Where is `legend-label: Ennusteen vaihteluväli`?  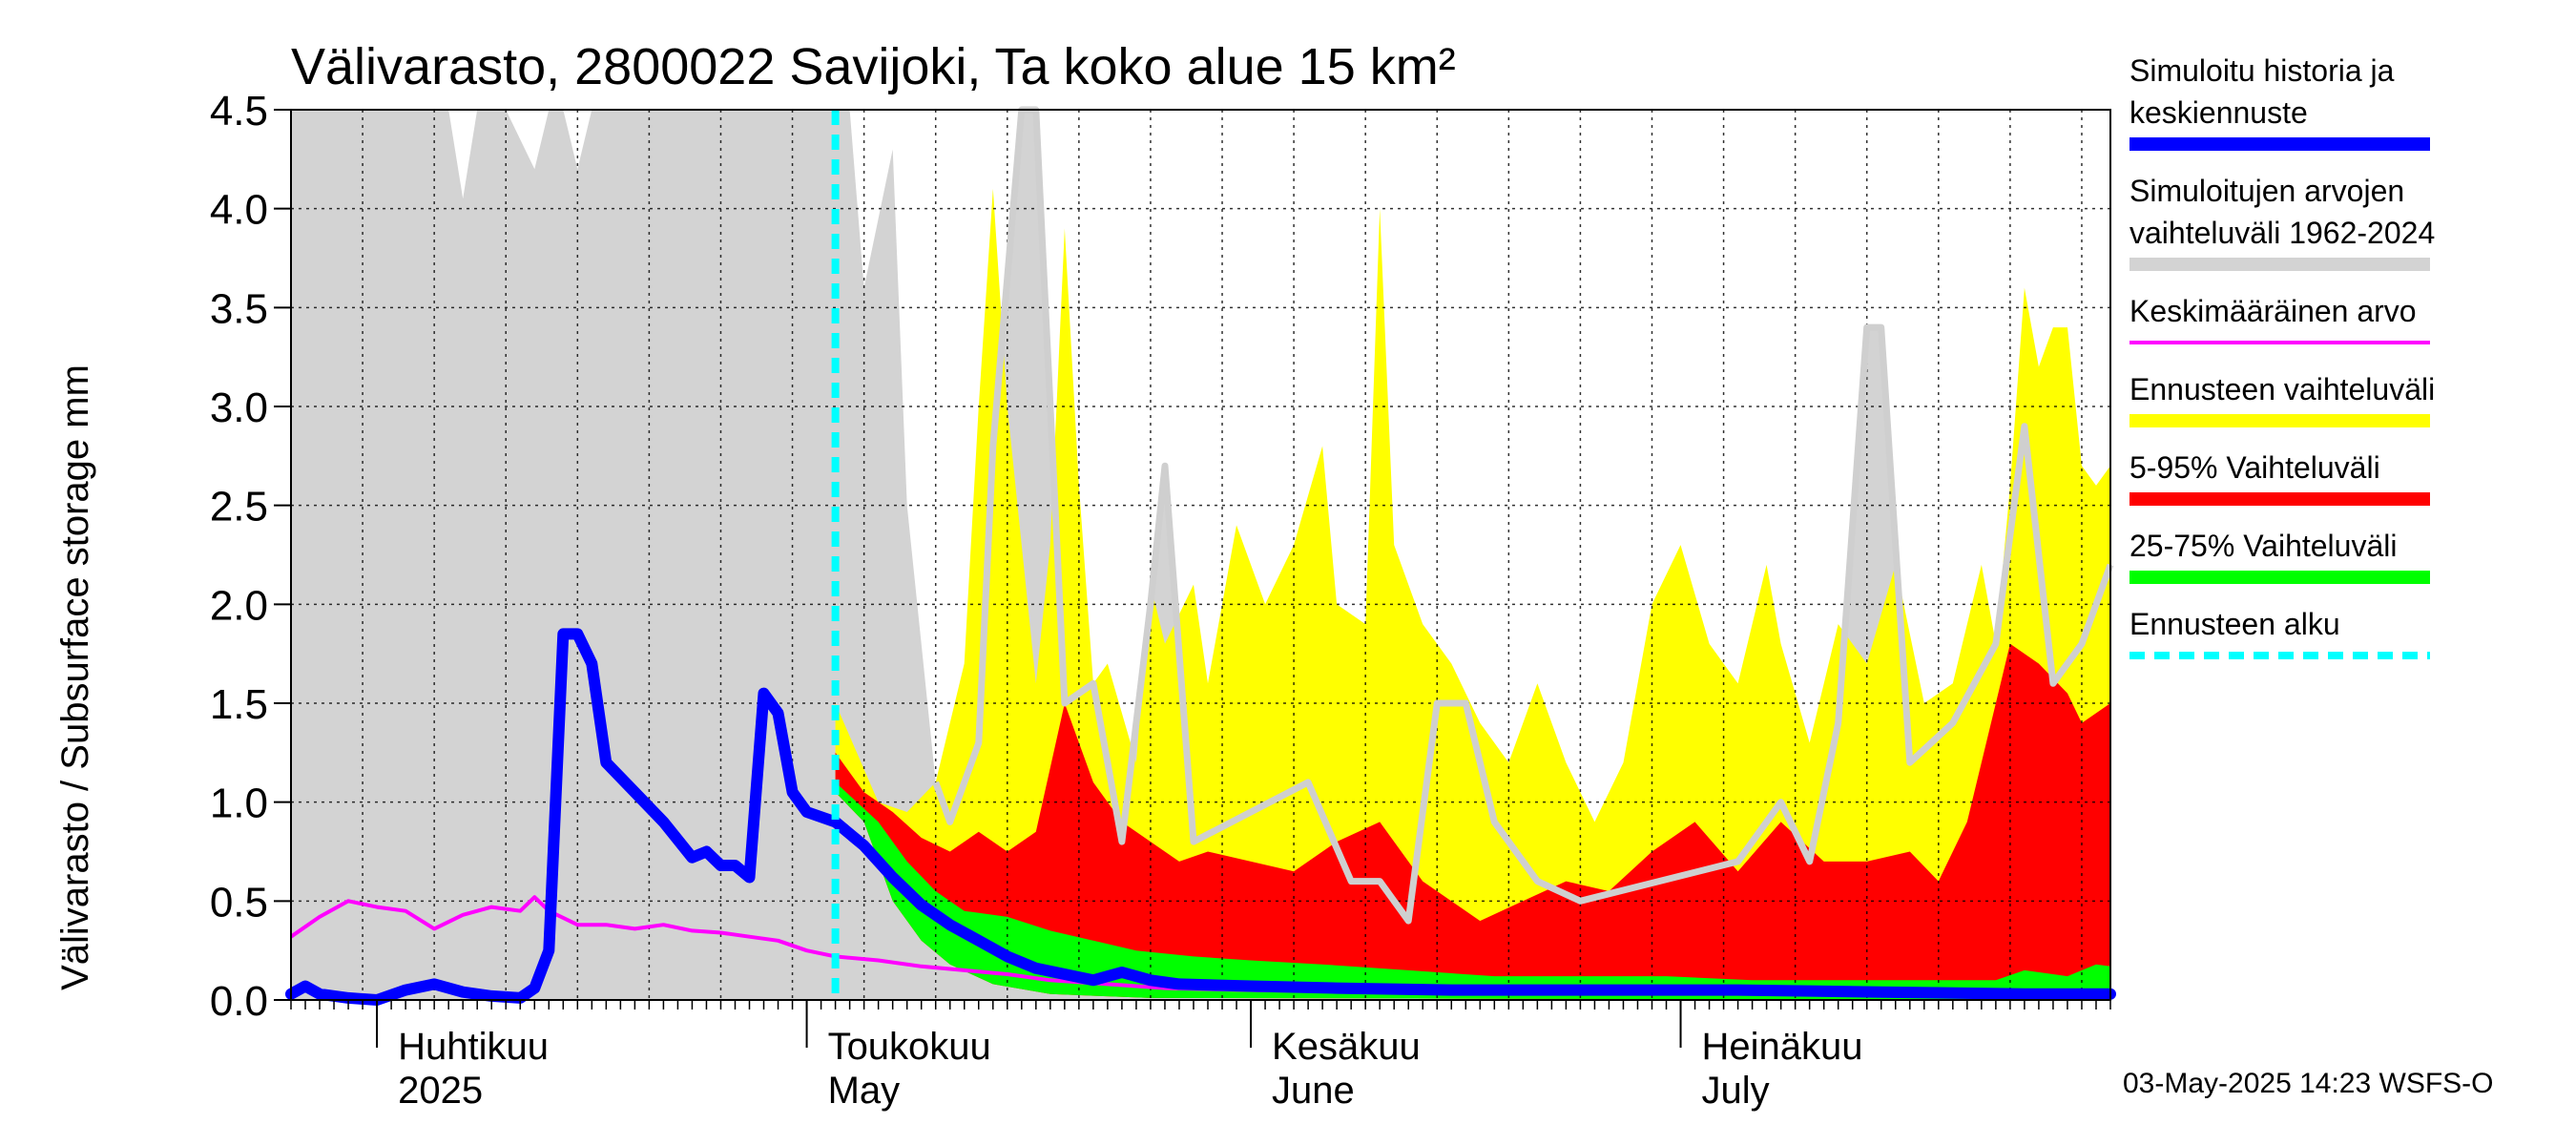 legend-label: Ennusteen vaihteluväli is located at coordinates (2282, 389).